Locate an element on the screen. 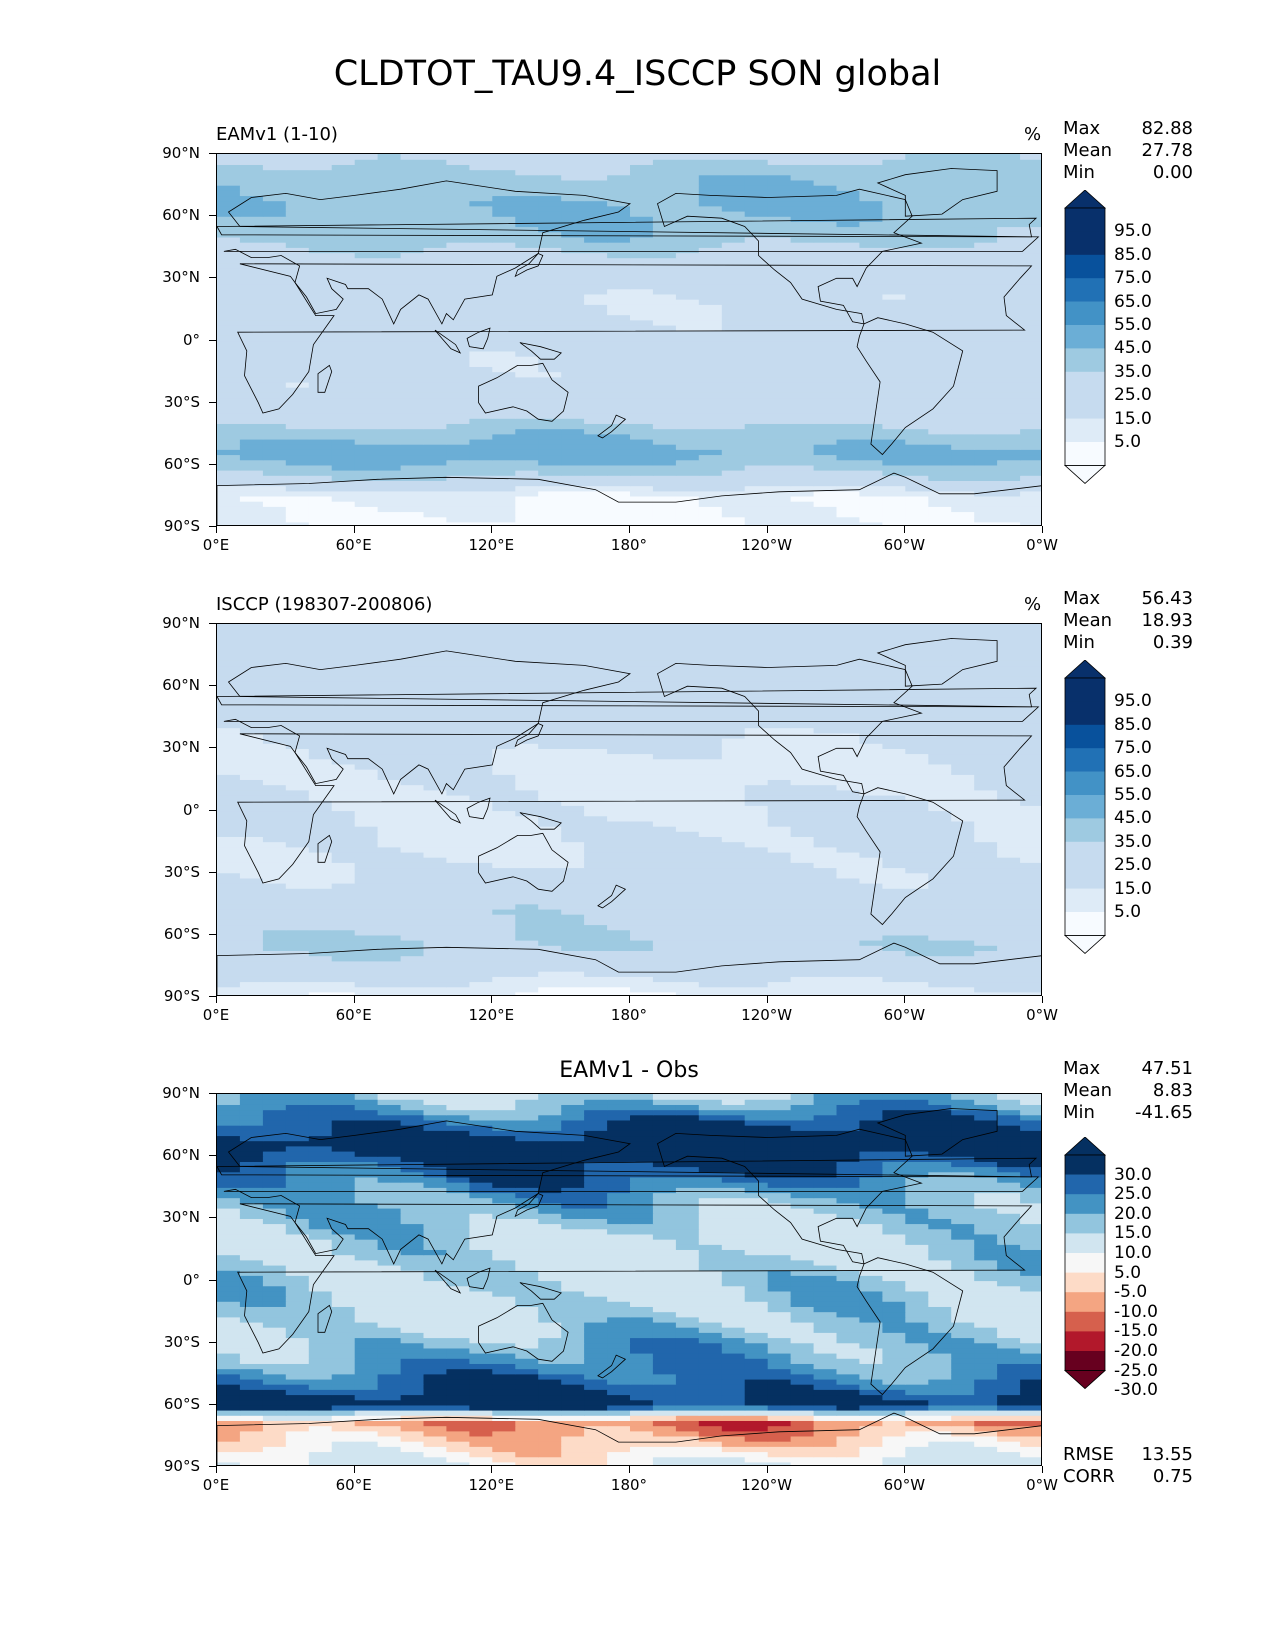 This screenshot has width=1275, height=1650. coastline-uk is located at coordinates (627, 227).